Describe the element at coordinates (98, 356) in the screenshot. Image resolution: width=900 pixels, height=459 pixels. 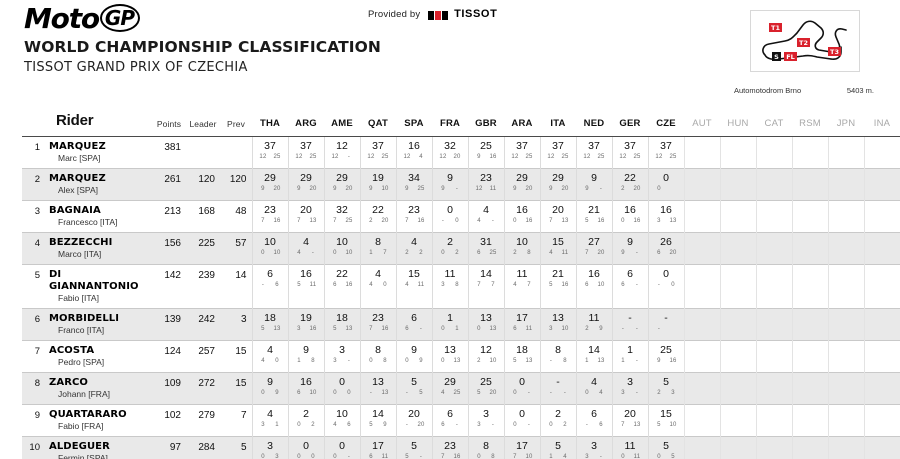
I see `rider-cell: ACOSTA Pedro [SPA]` at that location.